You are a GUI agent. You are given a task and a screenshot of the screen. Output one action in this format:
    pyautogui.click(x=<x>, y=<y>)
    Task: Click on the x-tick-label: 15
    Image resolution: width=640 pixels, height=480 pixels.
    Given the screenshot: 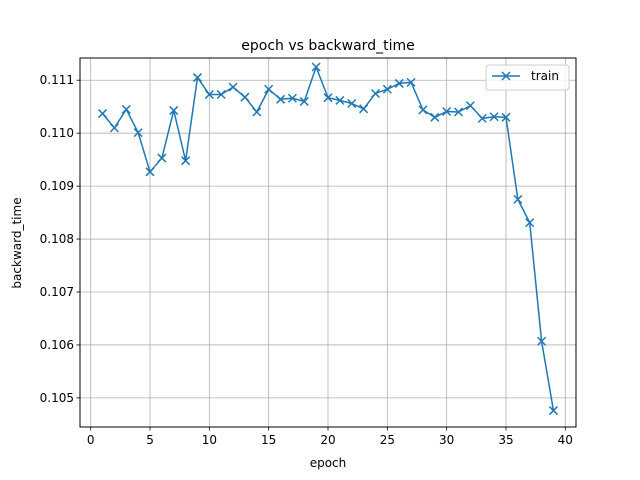 What is the action you would take?
    pyautogui.click(x=268, y=440)
    